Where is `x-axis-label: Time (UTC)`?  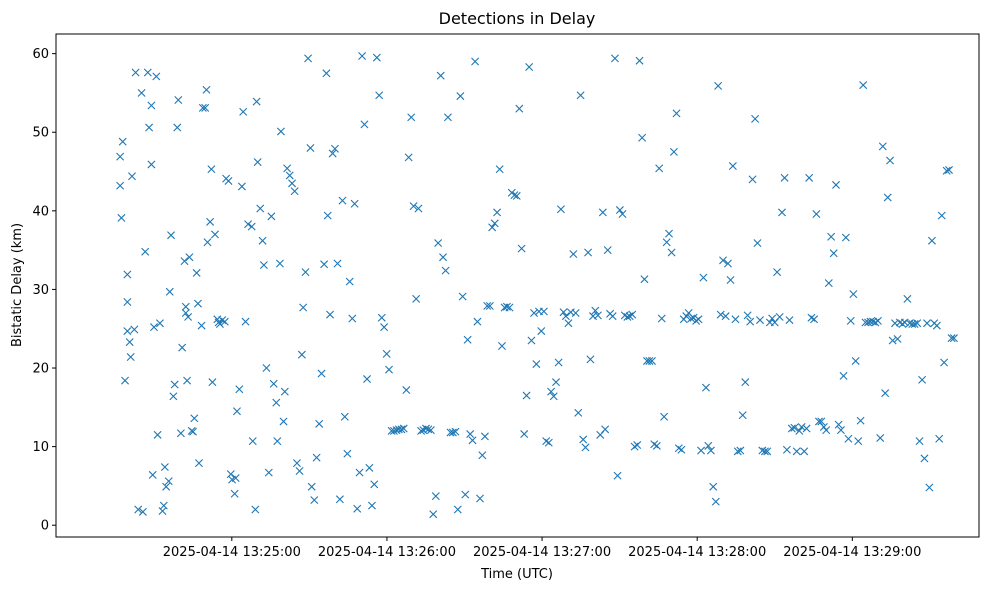 x-axis-label: Time (UTC) is located at coordinates (516, 574).